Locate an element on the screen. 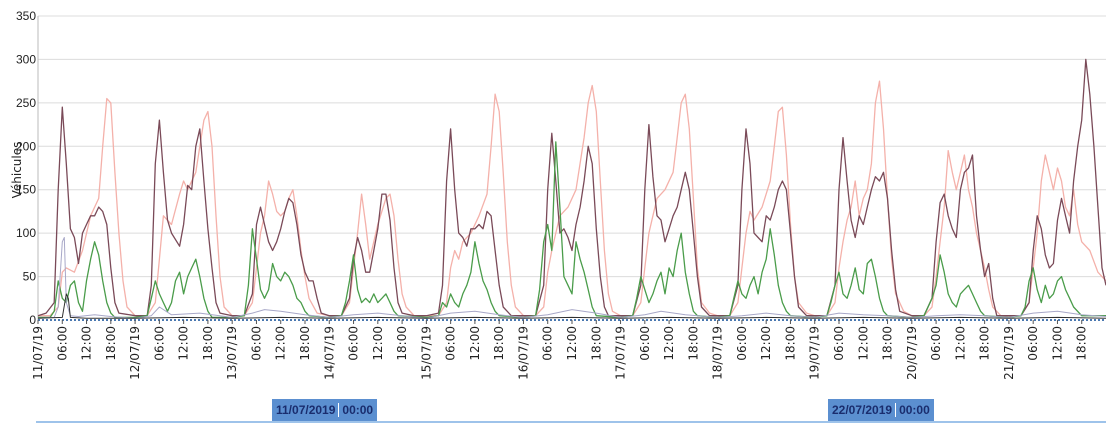 This screenshot has width=1106, height=424. x-tick-label: 15/07/19 is located at coordinates (426, 353).